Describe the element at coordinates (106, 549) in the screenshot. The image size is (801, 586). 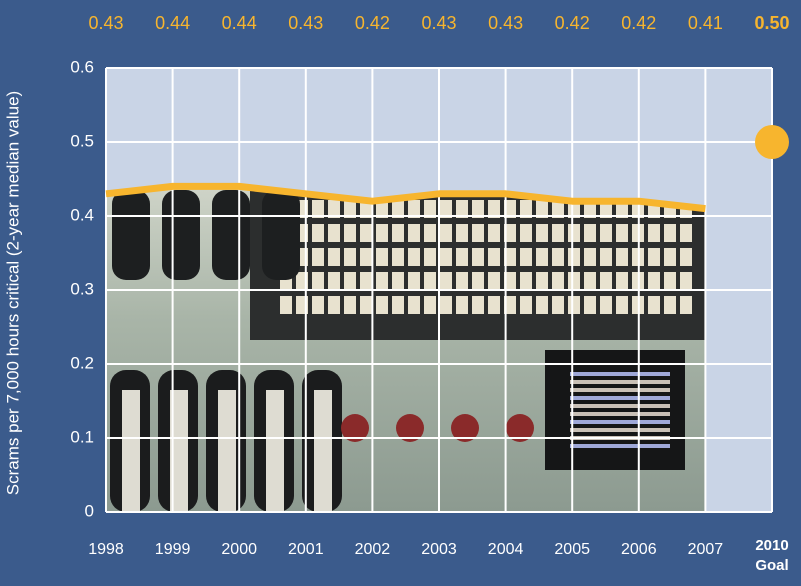
I see `x-tick-label: 1998` at that location.